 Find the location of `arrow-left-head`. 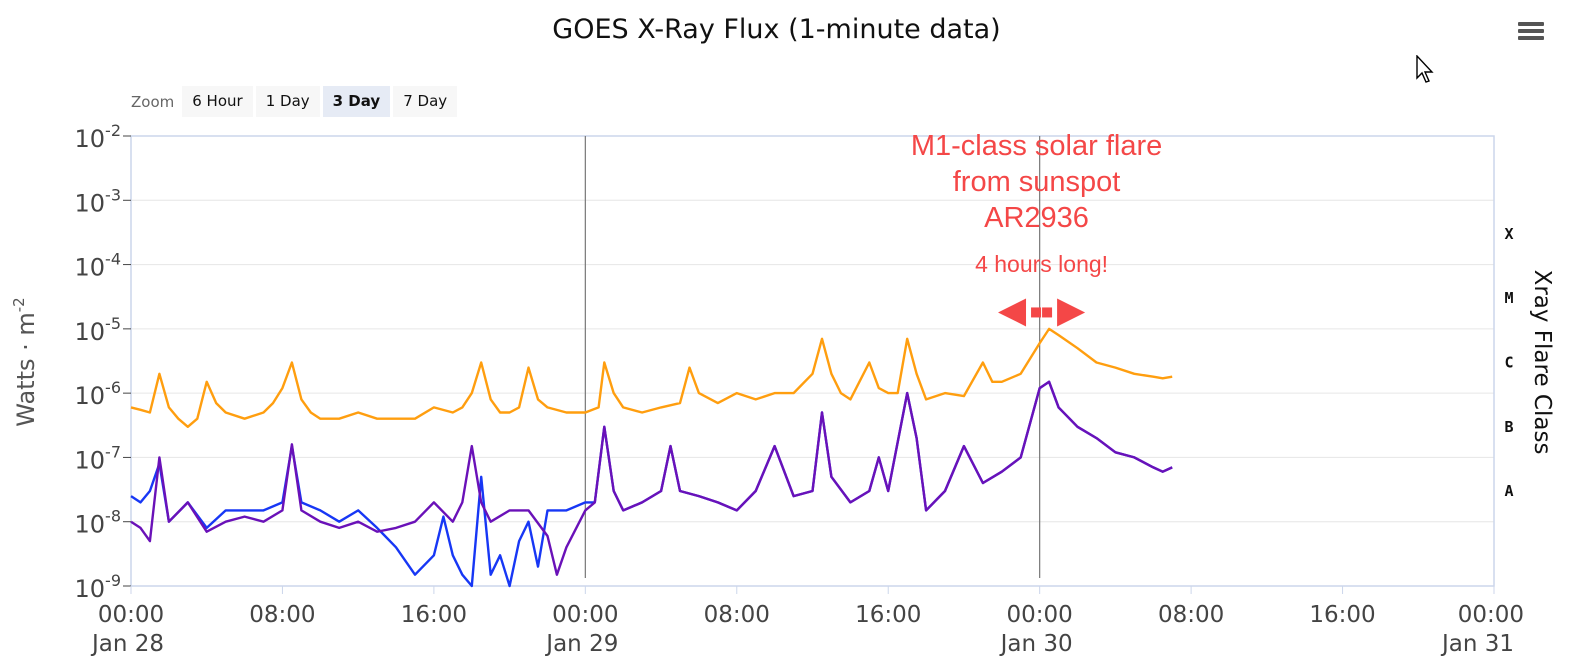

arrow-left-head is located at coordinates (1012, 312).